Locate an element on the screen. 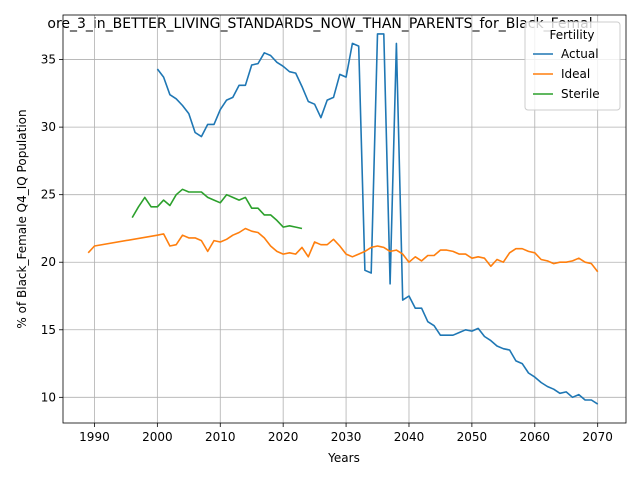  legend: Fertility Actual Ideal Sterile is located at coordinates (572, 66).